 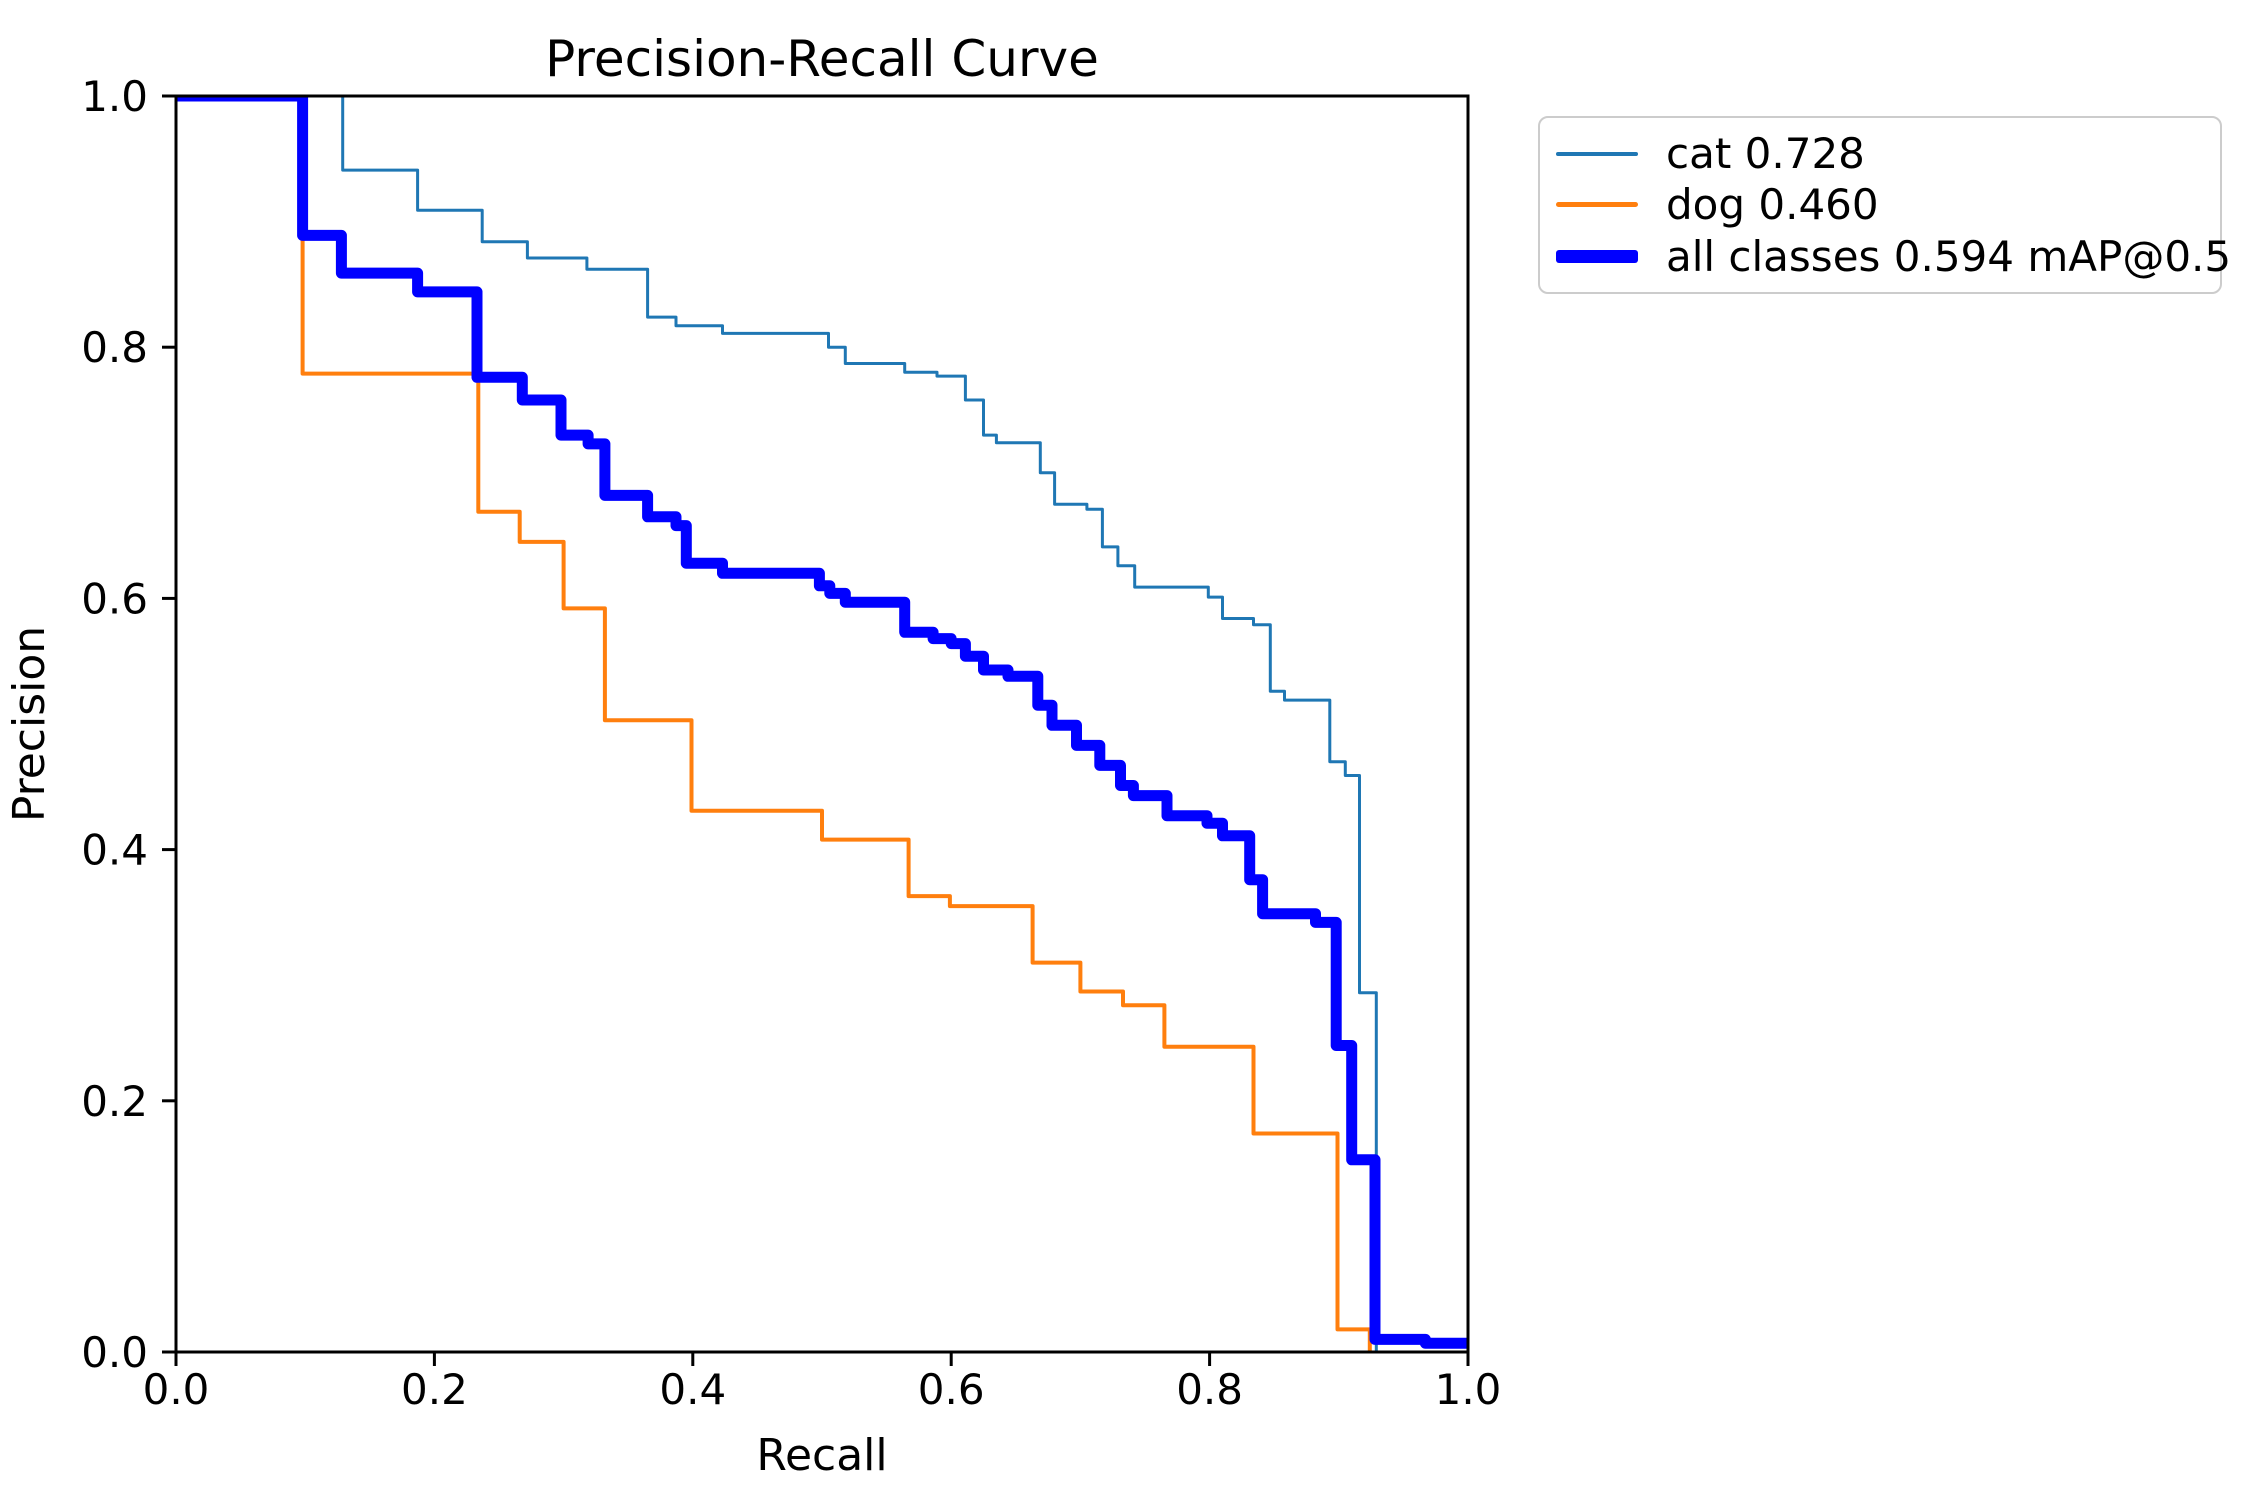 I want to click on y-tick-label-1.0: 1.0, so click(x=114, y=96).